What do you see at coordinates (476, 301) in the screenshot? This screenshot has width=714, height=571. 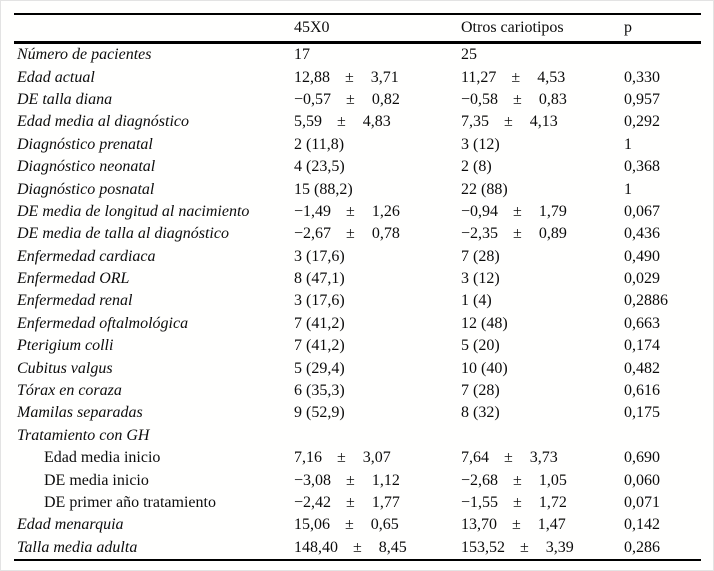 I see `value-cell: 1 (4)` at bounding box center [476, 301].